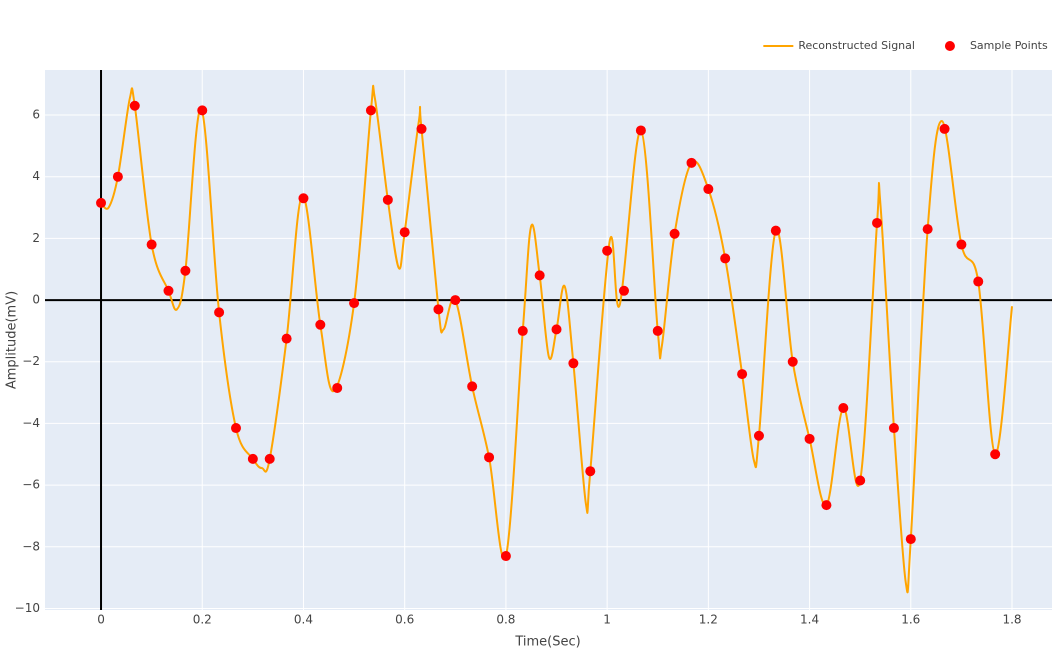  What do you see at coordinates (31, 361) in the screenshot?
I see `y-tick-label: −2` at bounding box center [31, 361].